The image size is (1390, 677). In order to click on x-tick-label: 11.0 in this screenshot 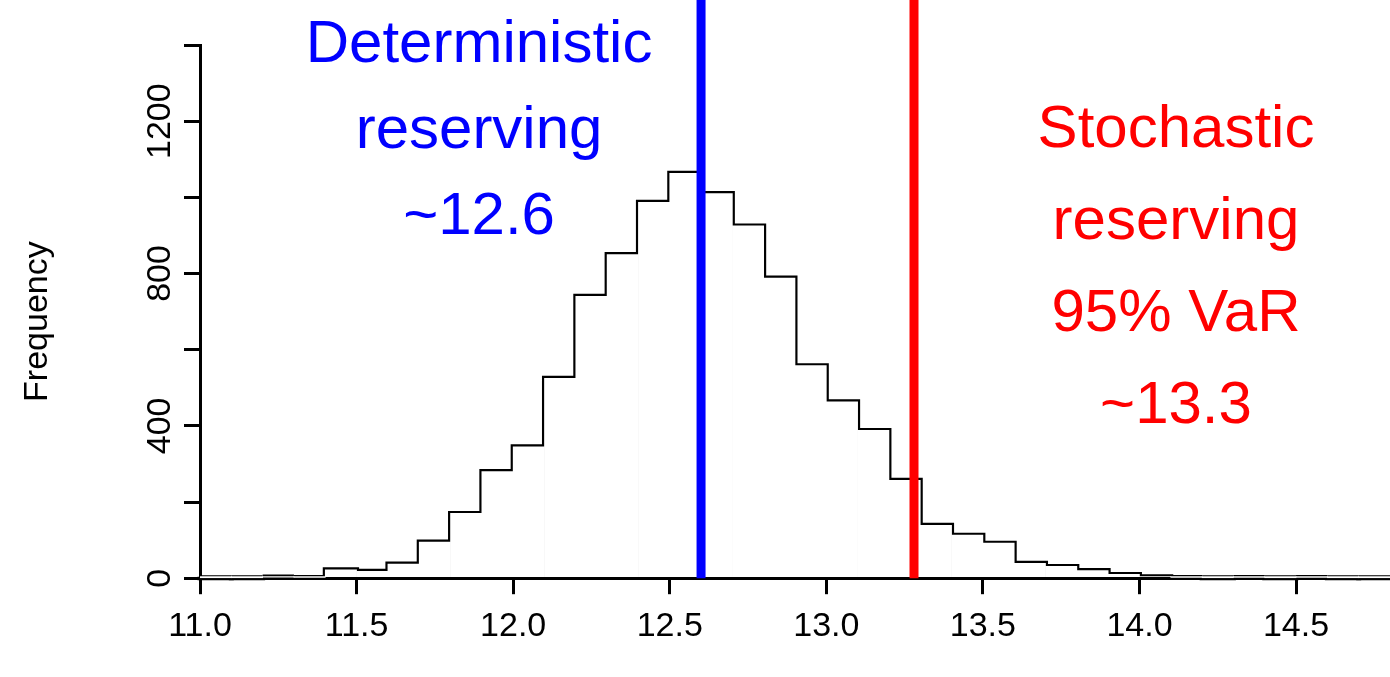, I will do `click(200, 623)`.